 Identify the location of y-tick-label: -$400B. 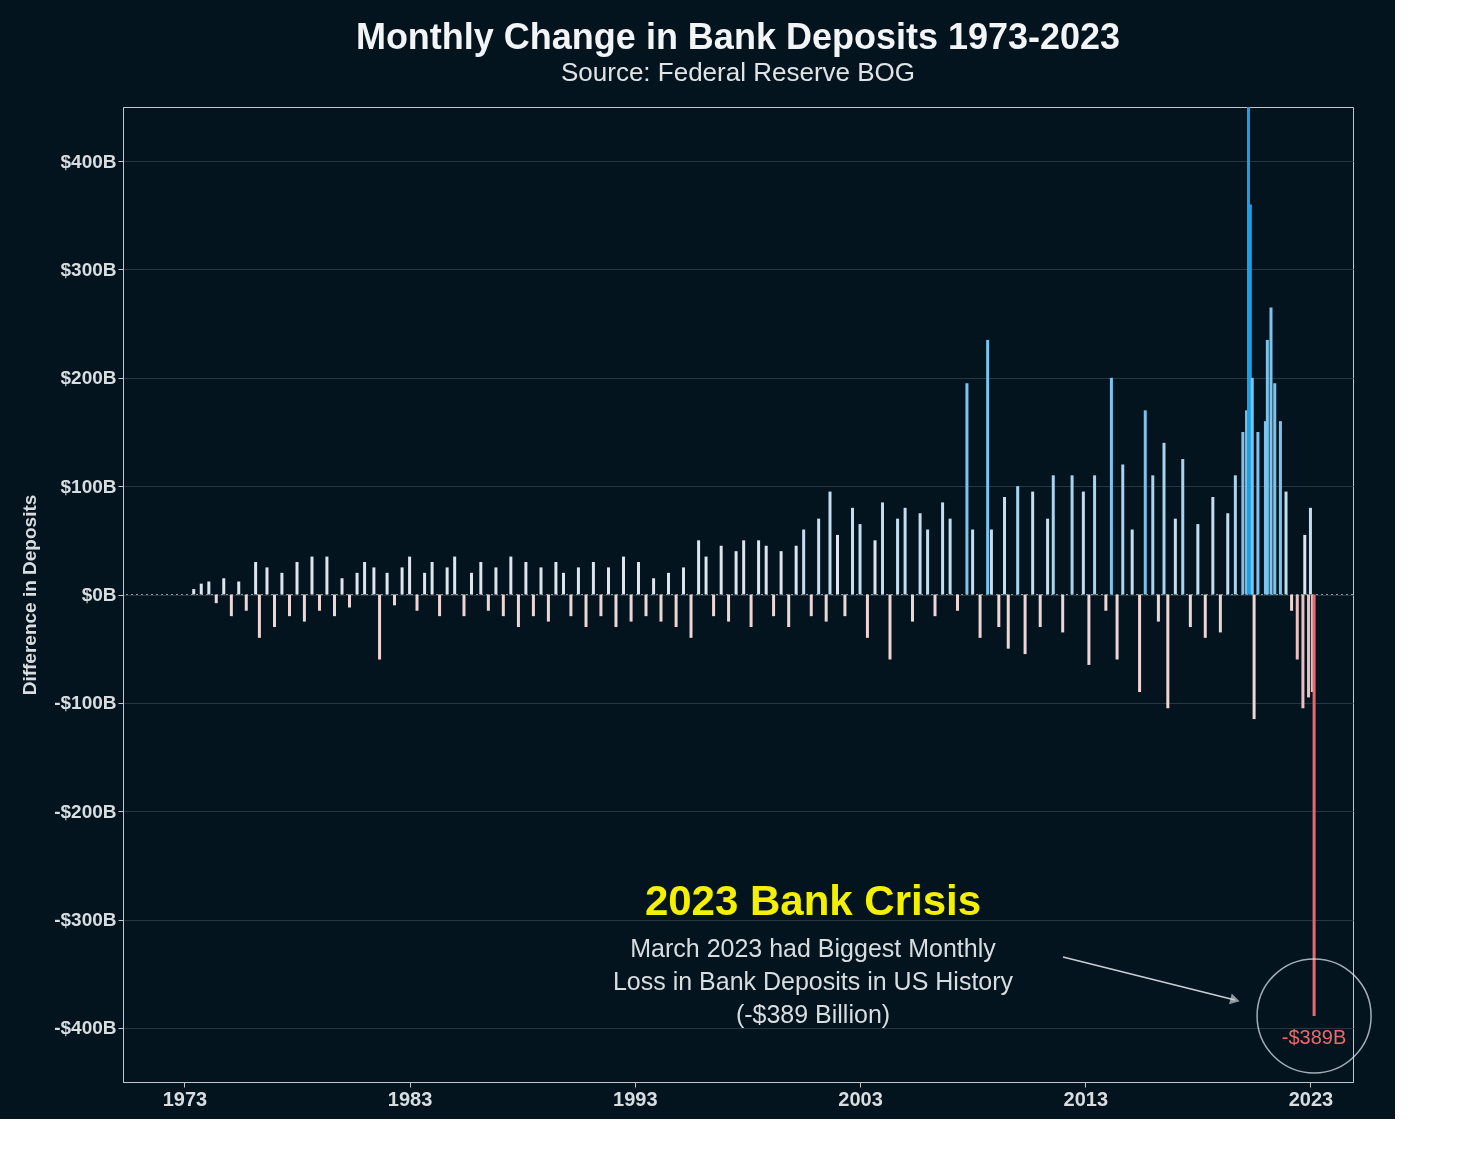
(85, 1028).